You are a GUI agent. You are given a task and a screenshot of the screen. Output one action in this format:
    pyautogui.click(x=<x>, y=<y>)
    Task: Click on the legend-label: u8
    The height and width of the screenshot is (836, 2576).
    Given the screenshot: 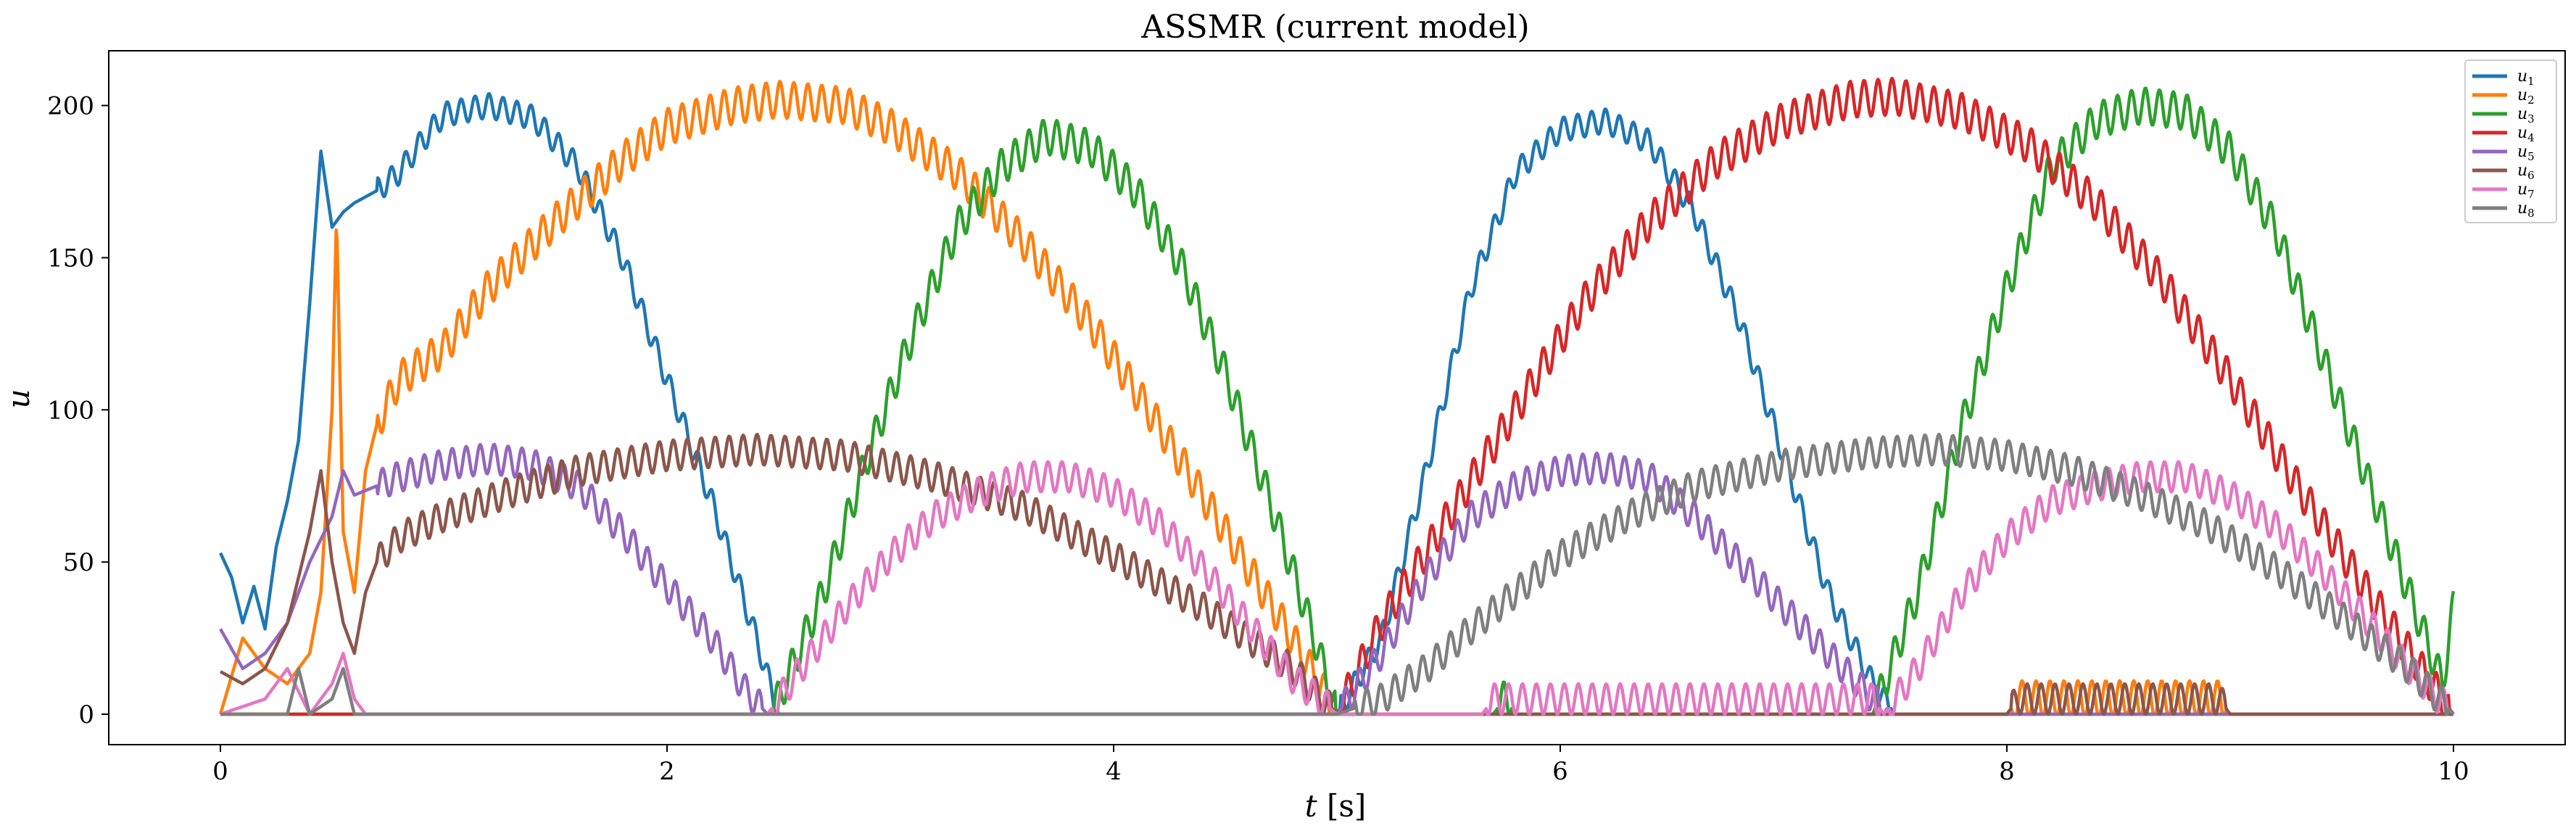 What is the action you would take?
    pyautogui.click(x=2526, y=209)
    